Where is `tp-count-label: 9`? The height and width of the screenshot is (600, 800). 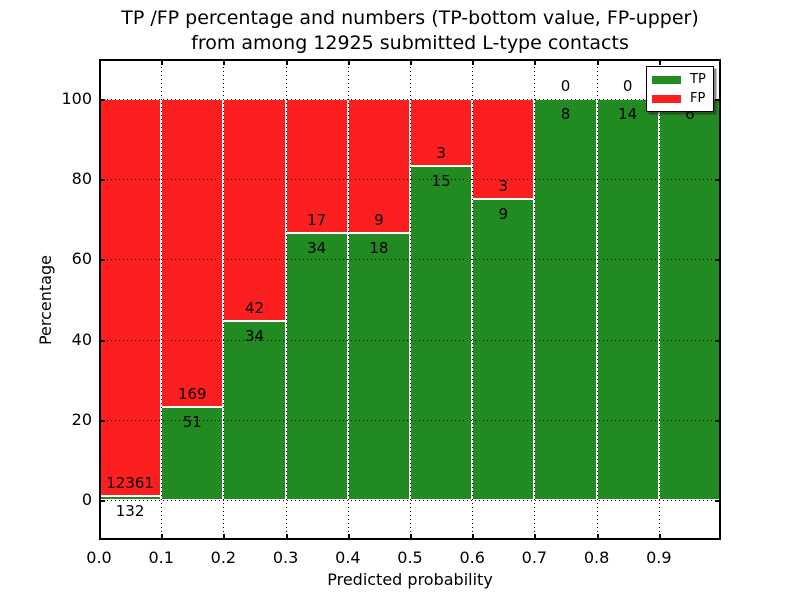 tp-count-label: 9 is located at coordinates (503, 214).